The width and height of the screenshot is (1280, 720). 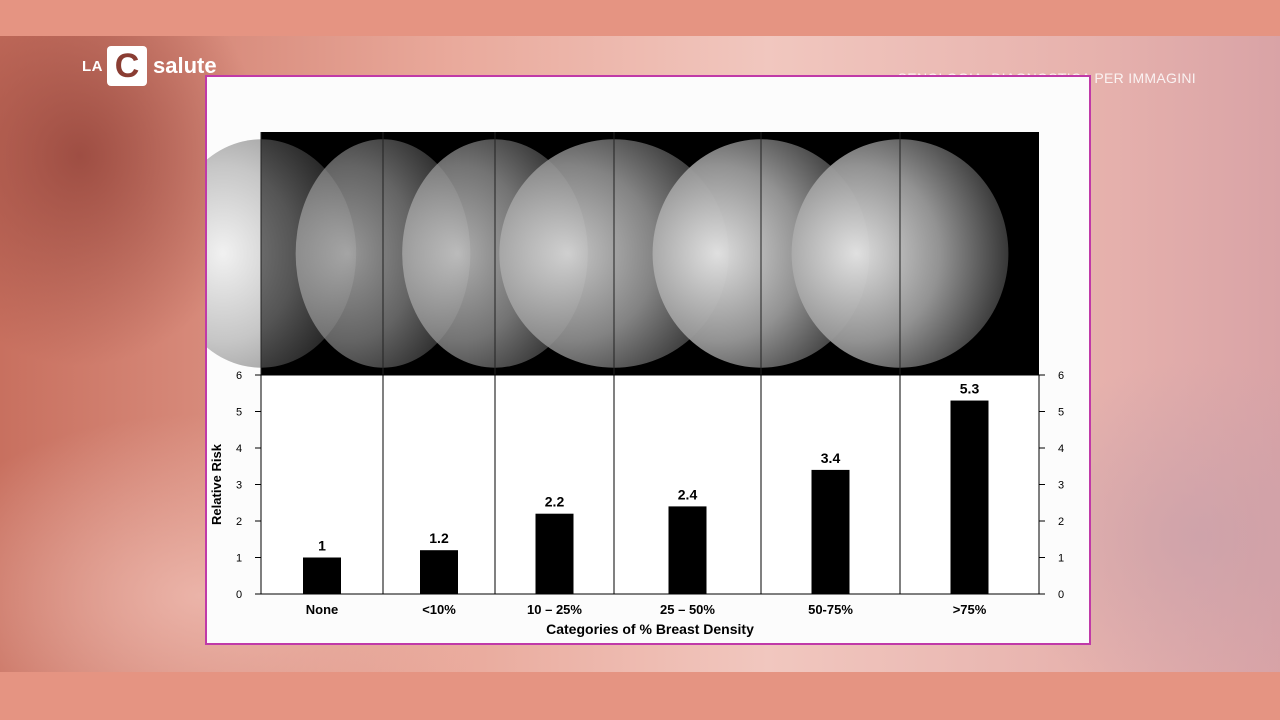 What do you see at coordinates (1061, 486) in the screenshot?
I see `y-tick-label-right: 3` at bounding box center [1061, 486].